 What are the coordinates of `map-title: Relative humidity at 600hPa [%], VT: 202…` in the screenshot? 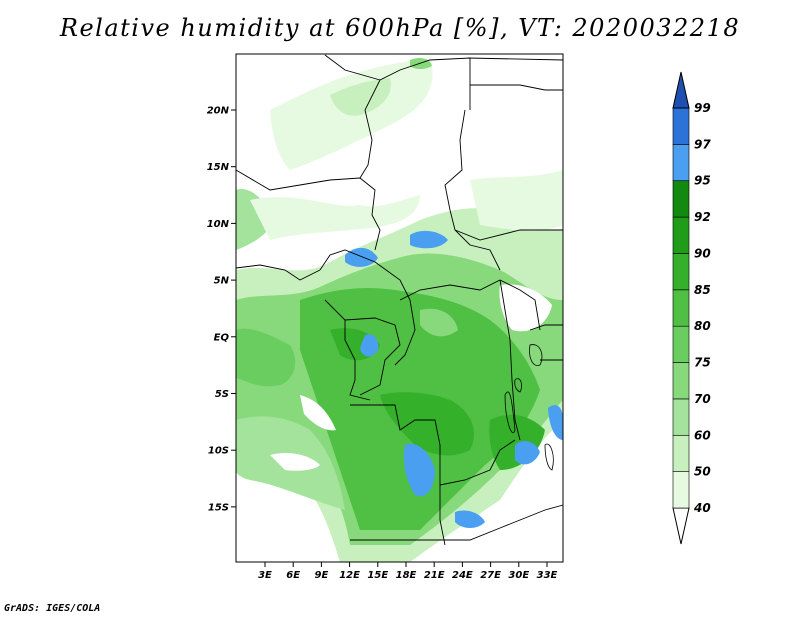 It's located at (400, 28).